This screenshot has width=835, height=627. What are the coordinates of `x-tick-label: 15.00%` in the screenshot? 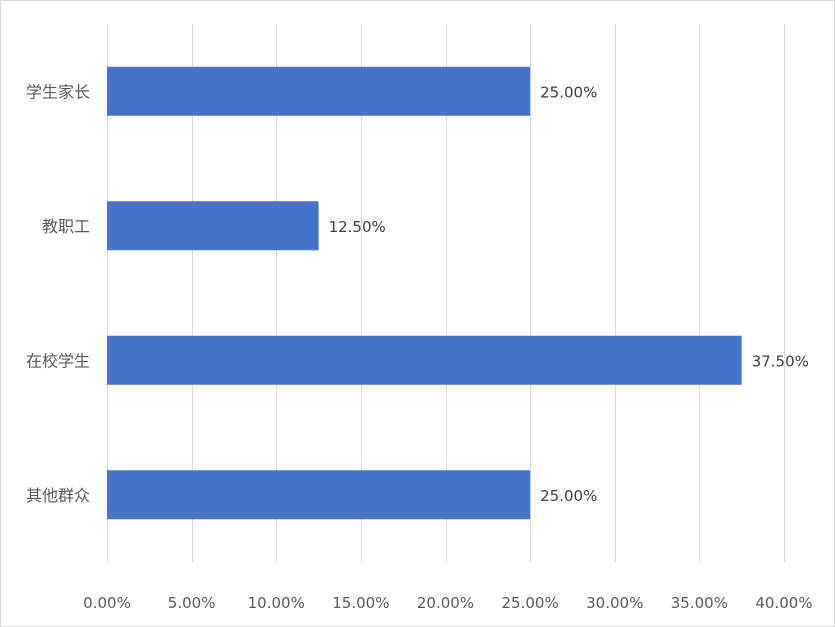 It's located at (360, 603).